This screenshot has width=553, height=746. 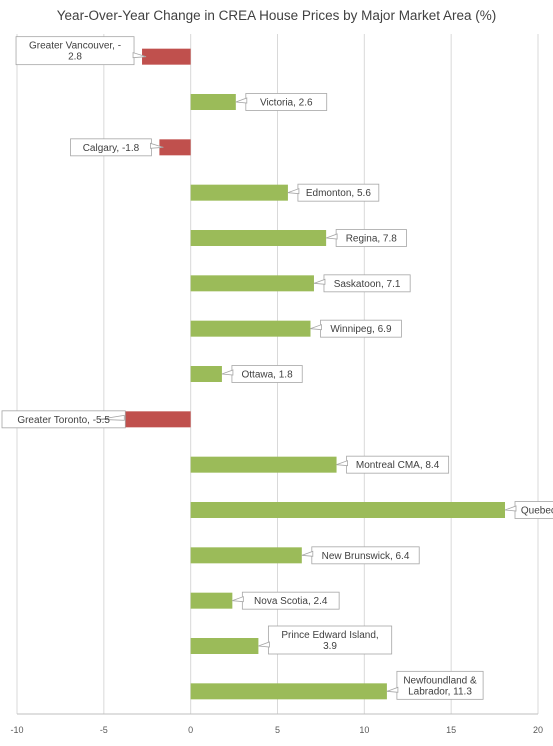 I want to click on data-label-text: Prince Edward Island,, so click(x=329, y=635).